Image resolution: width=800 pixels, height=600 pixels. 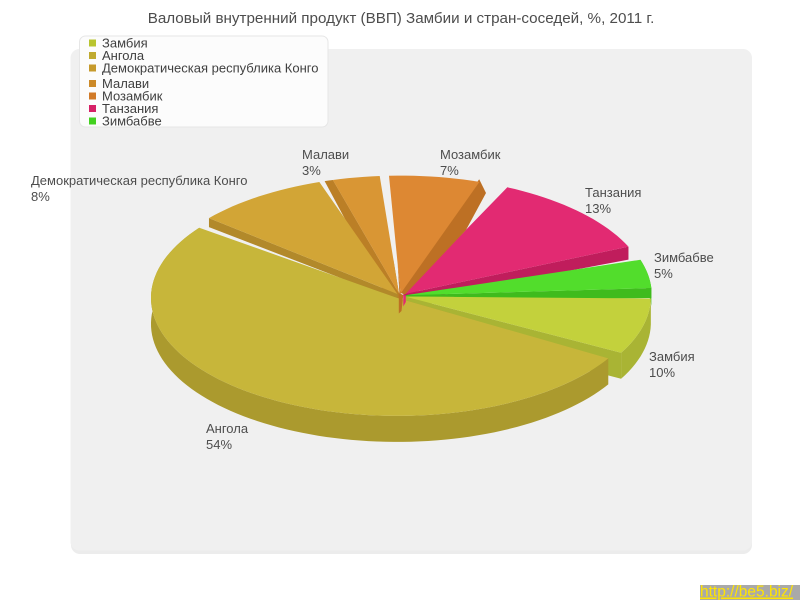 What do you see at coordinates (219, 444) in the screenshot?
I see `svg-text: 54%` at bounding box center [219, 444].